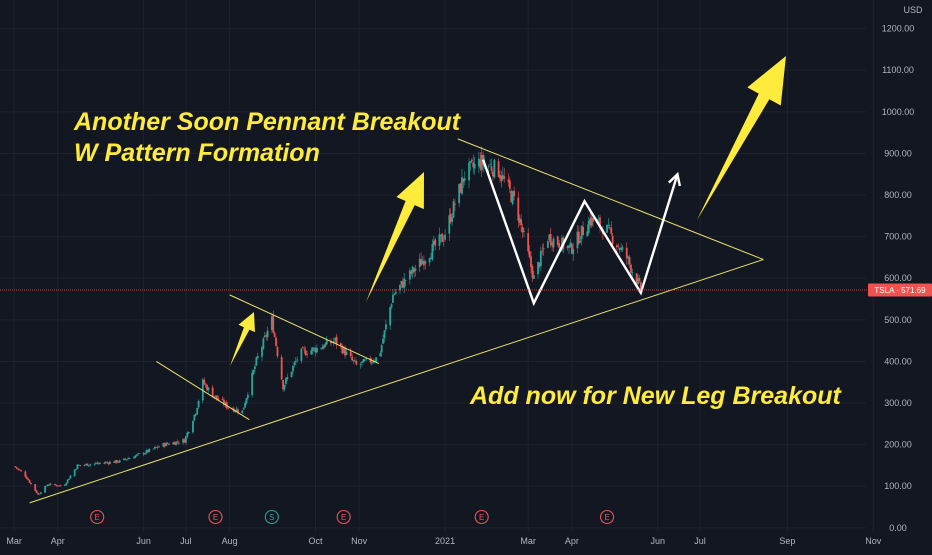  Describe the element at coordinates (873, 541) in the screenshot. I see `x-tick-label: Nov` at that location.